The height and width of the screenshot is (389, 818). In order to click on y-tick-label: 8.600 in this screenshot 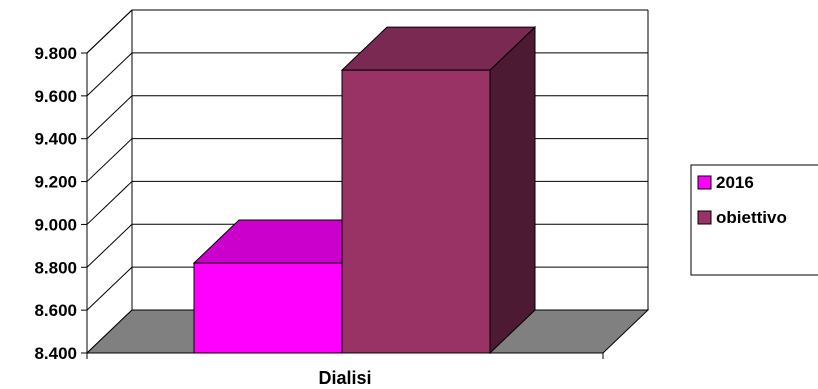, I will do `click(55, 310)`.